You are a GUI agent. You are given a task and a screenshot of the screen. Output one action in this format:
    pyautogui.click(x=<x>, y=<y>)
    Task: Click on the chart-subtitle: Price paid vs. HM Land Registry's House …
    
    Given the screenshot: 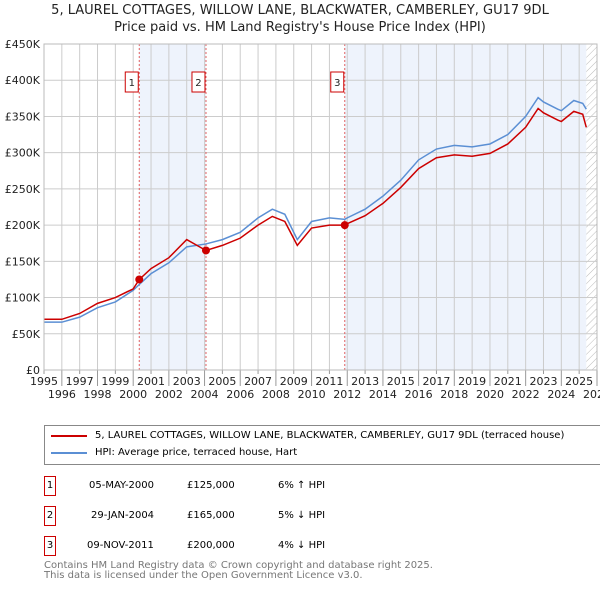 What is the action you would take?
    pyautogui.click(x=300, y=27)
    